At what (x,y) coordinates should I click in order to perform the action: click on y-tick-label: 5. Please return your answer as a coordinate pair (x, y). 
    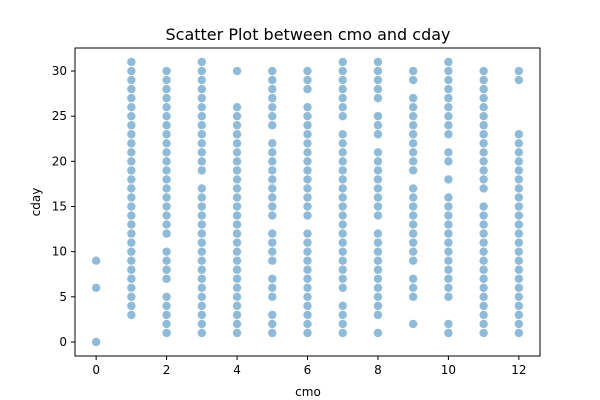
    Looking at the image, I should click on (63, 297).